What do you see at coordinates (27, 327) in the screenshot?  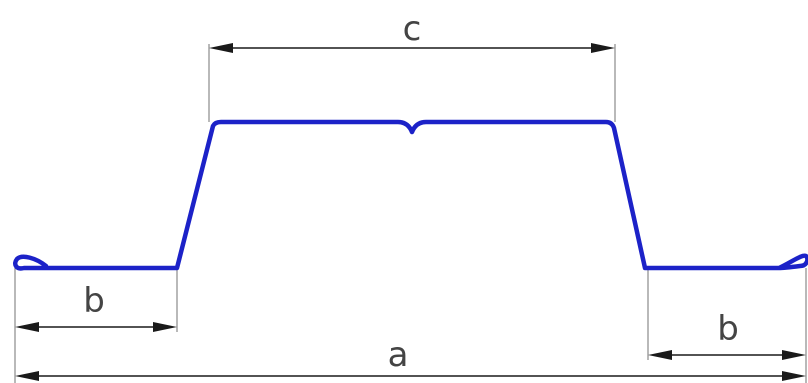 I see `arrow-b-left-start` at bounding box center [27, 327].